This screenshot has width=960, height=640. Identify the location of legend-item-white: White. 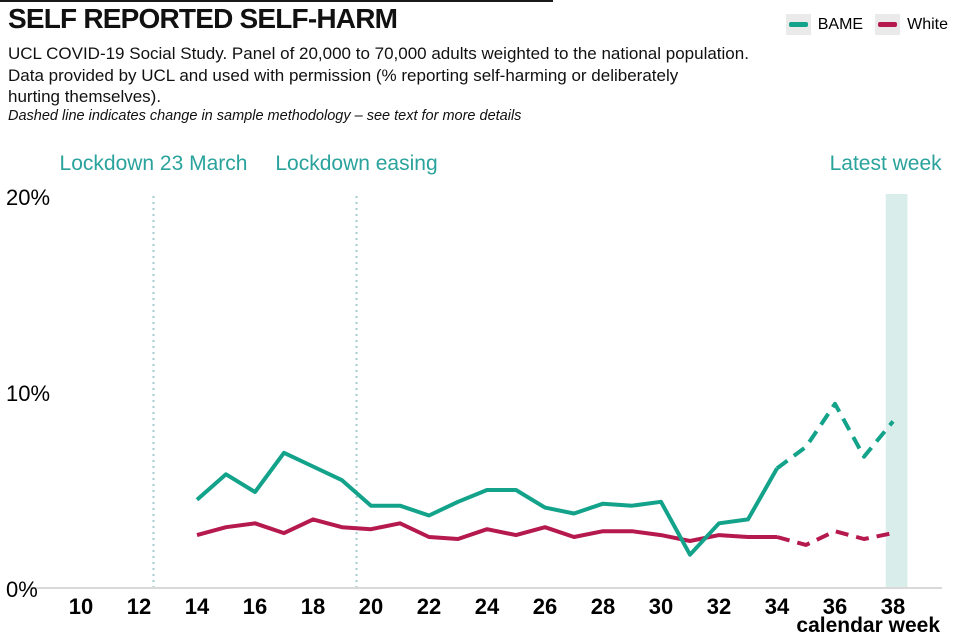
(911, 24).